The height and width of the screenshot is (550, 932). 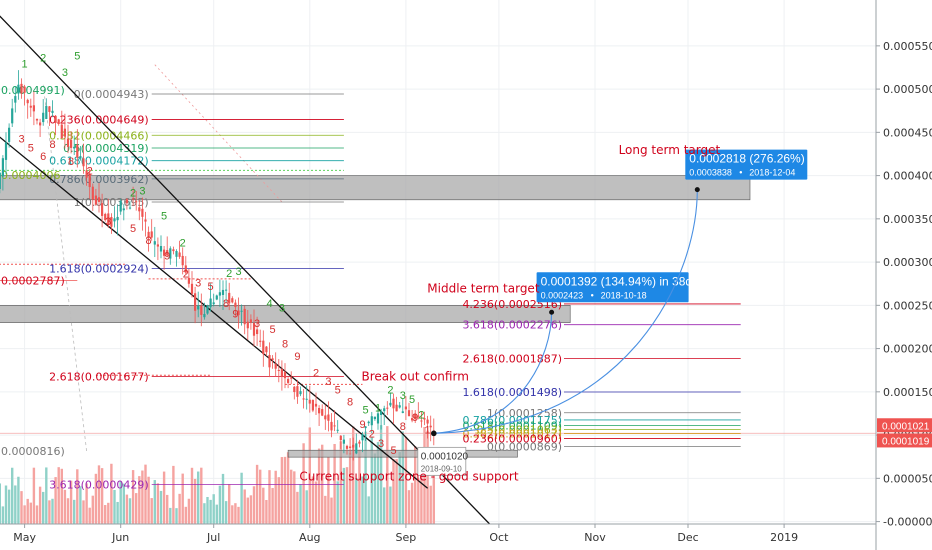 I want to click on fib-left-label: 2.618(0.0001677), so click(x=99, y=377).